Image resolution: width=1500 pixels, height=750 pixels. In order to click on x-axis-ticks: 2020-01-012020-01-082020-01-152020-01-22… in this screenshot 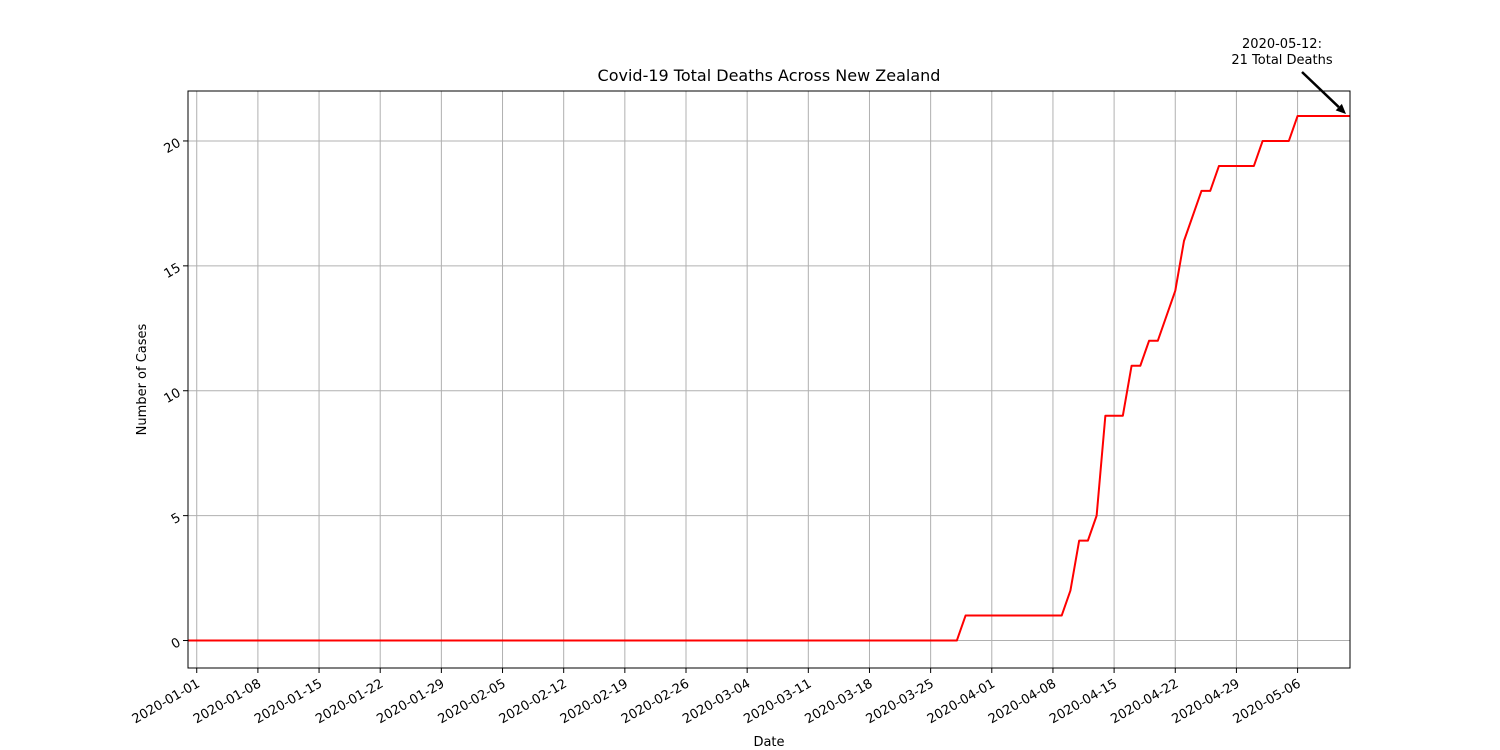, I will do `click(717, 697)`.